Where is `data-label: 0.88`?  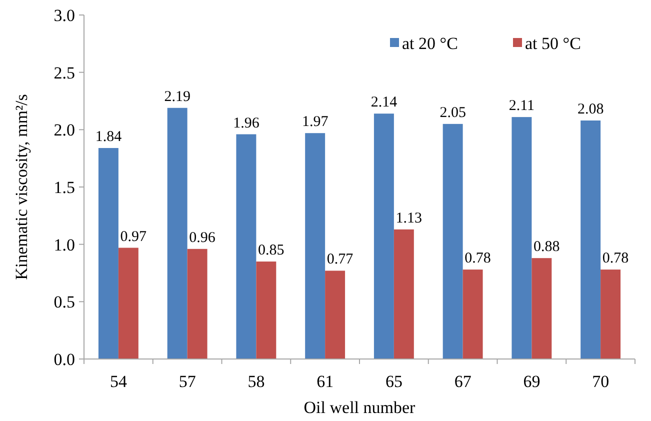
data-label: 0.88 is located at coordinates (547, 247).